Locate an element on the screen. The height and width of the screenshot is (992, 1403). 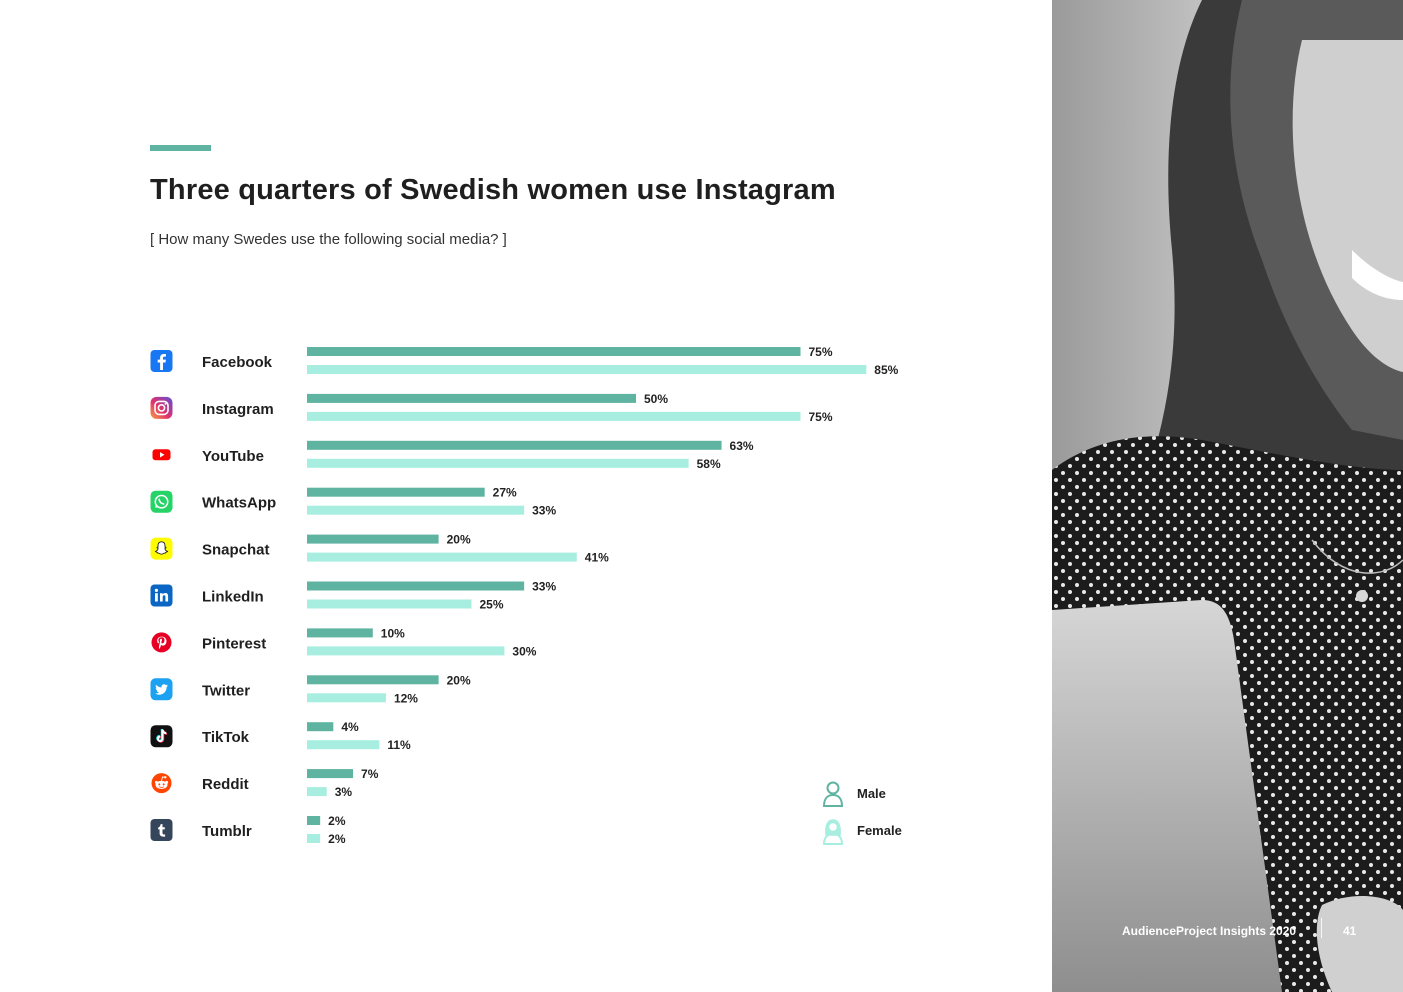
legend-female: Female is located at coordinates (880, 831).